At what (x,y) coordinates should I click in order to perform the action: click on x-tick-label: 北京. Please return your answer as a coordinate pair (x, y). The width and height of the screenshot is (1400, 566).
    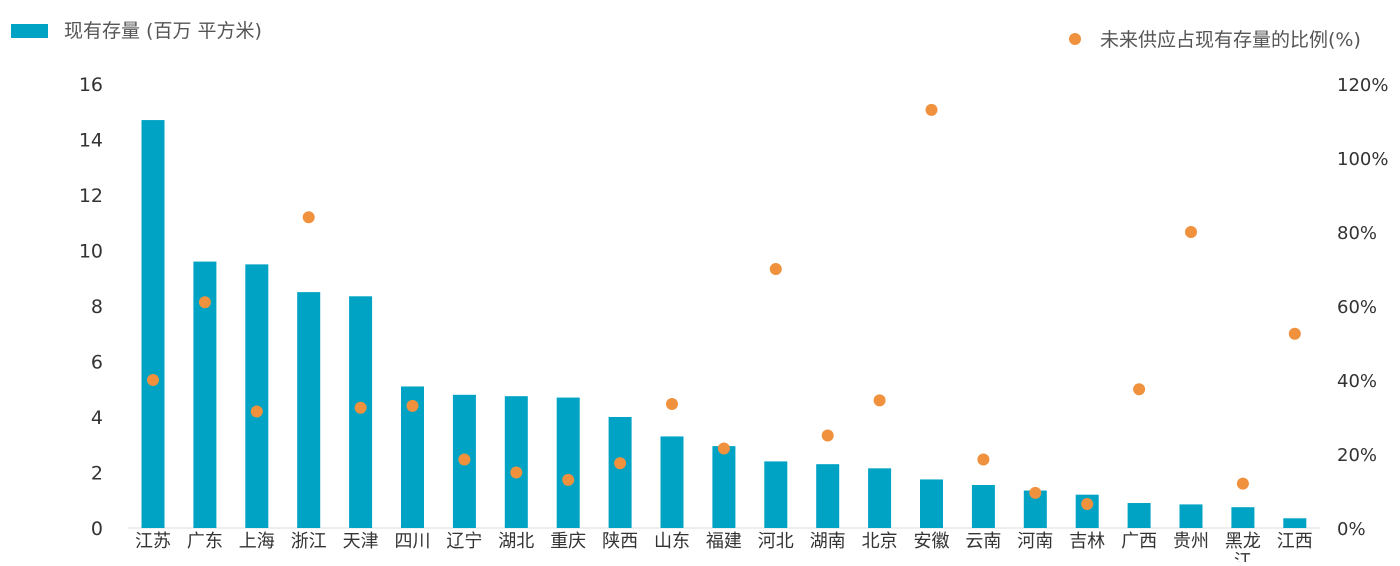
    Looking at the image, I should click on (880, 541).